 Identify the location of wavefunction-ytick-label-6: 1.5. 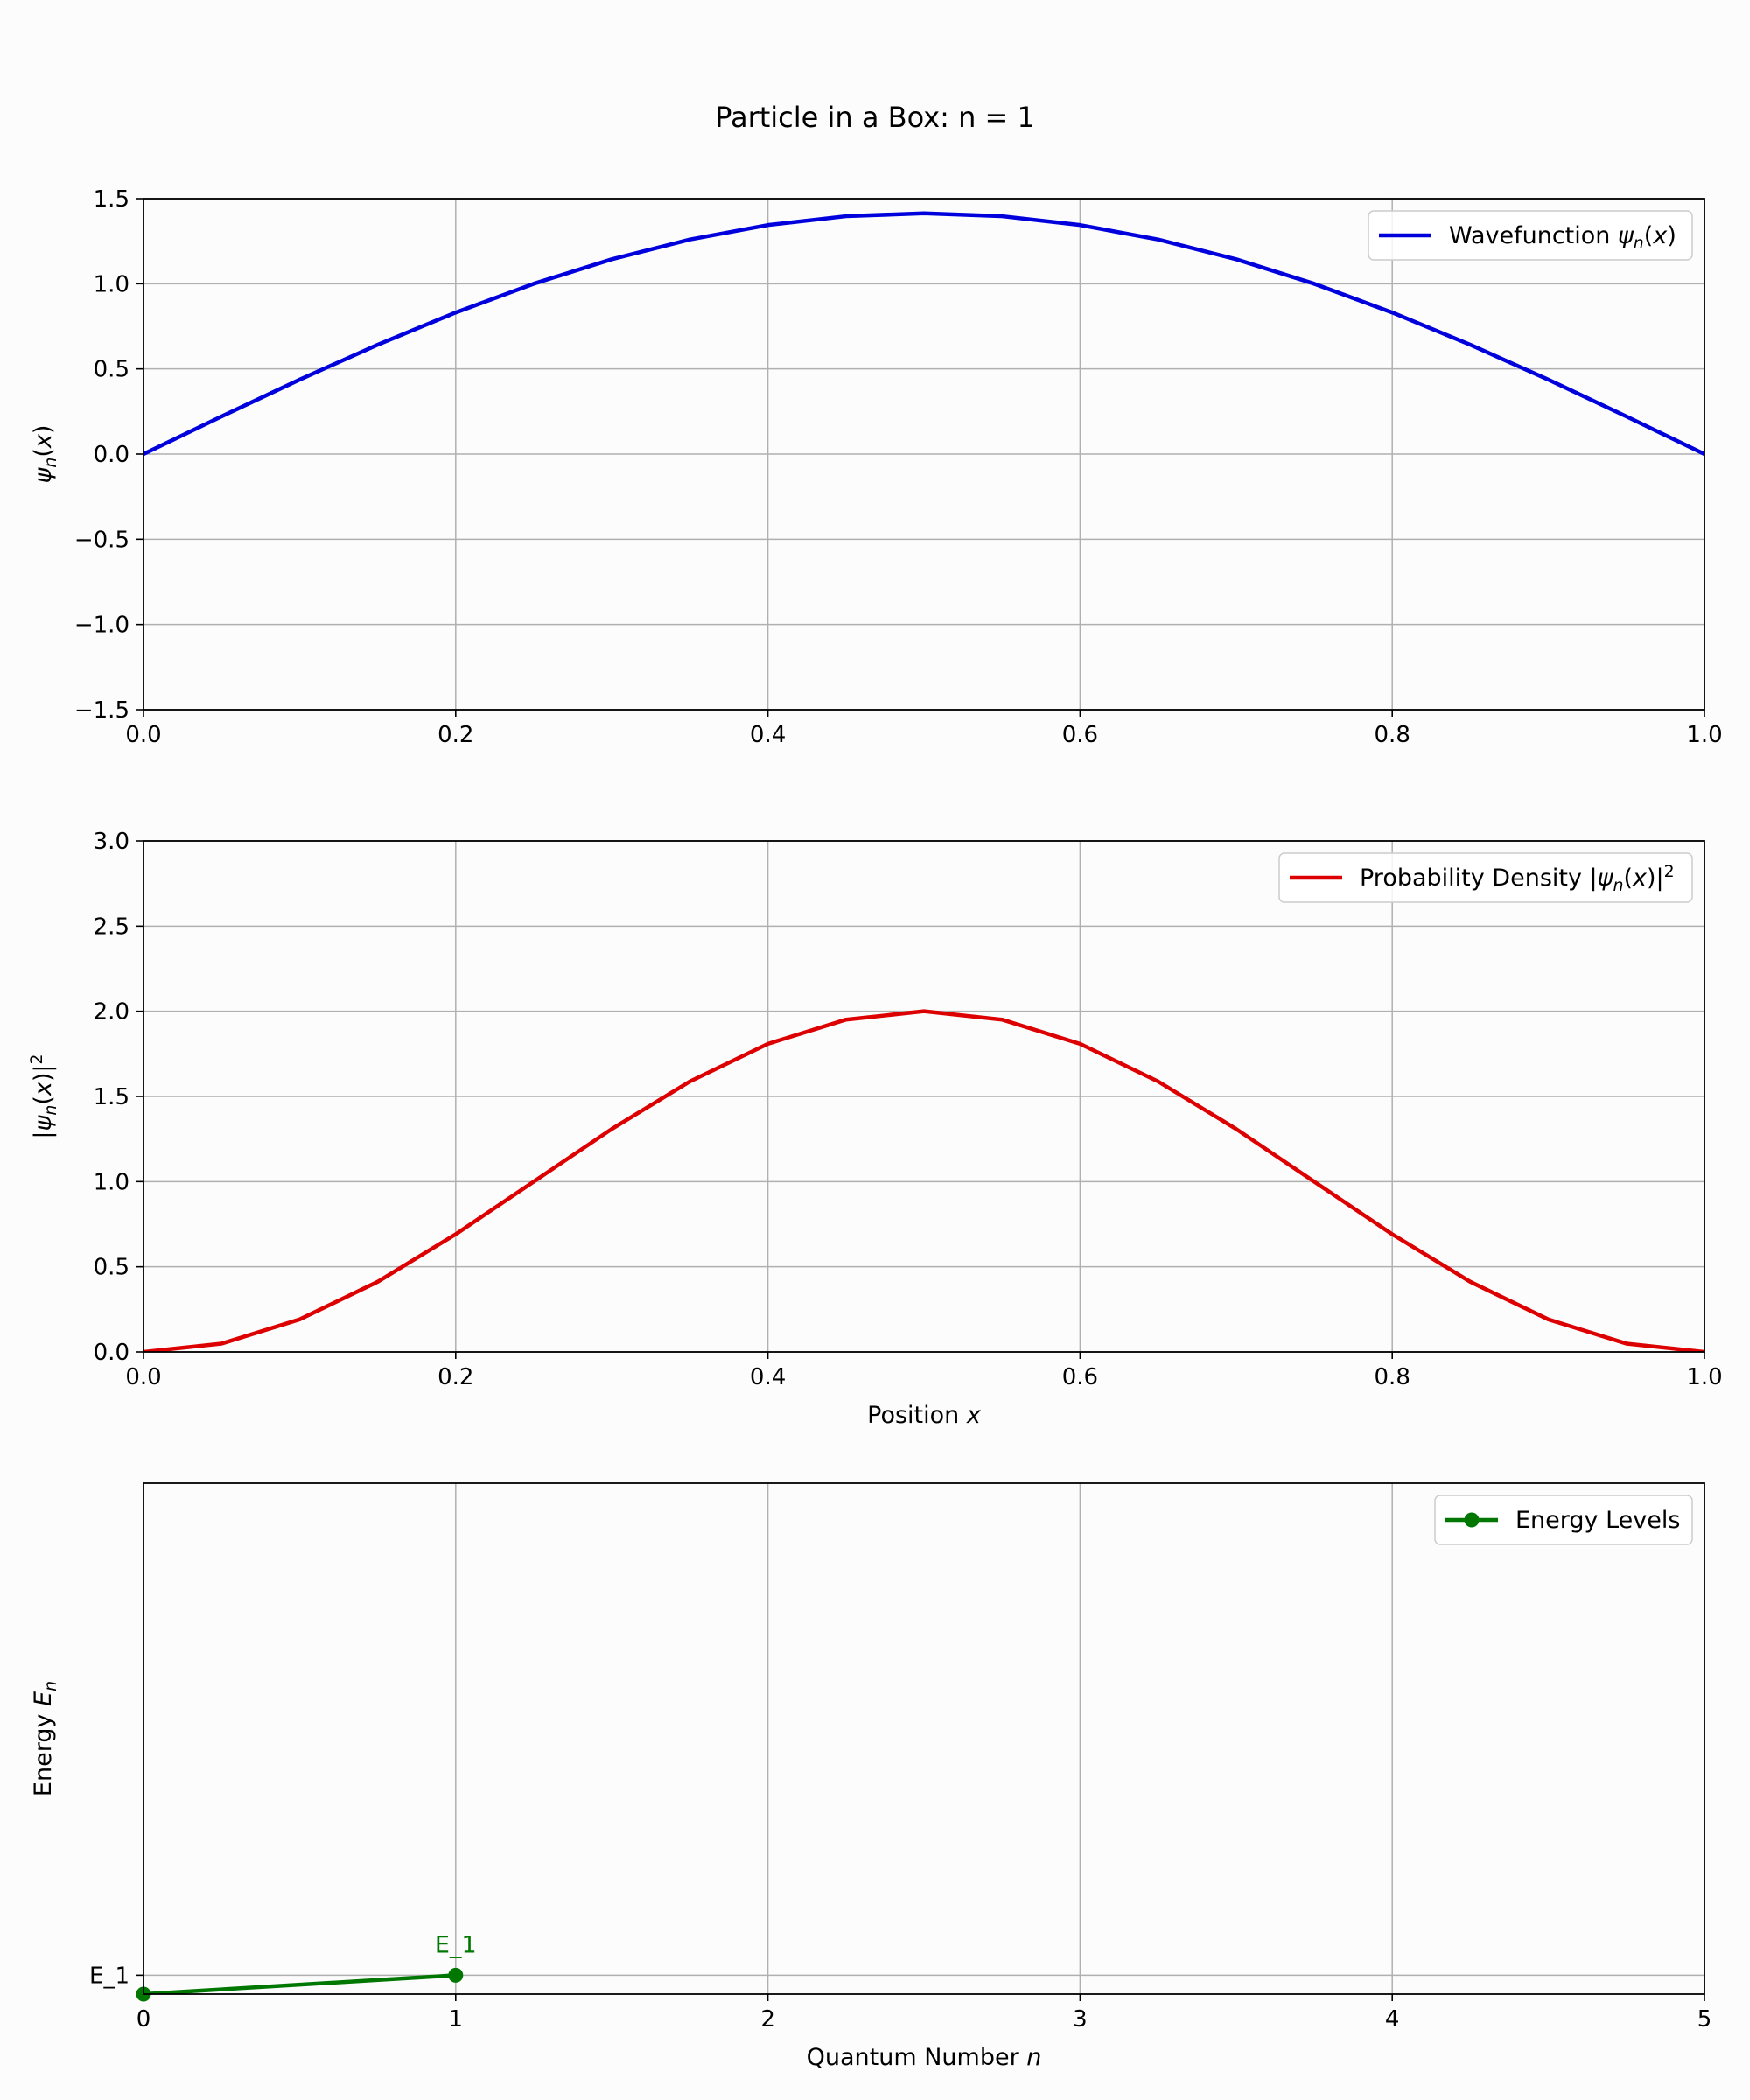
(112, 199).